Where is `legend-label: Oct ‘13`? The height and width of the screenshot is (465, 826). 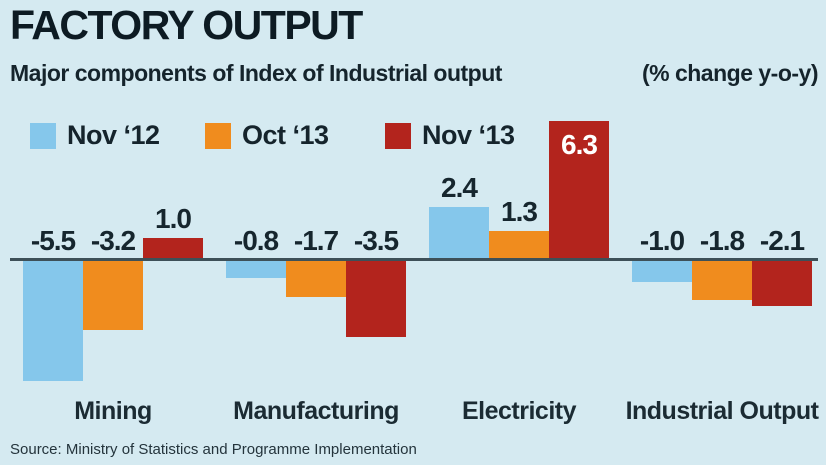 legend-label: Oct ‘13 is located at coordinates (285, 135).